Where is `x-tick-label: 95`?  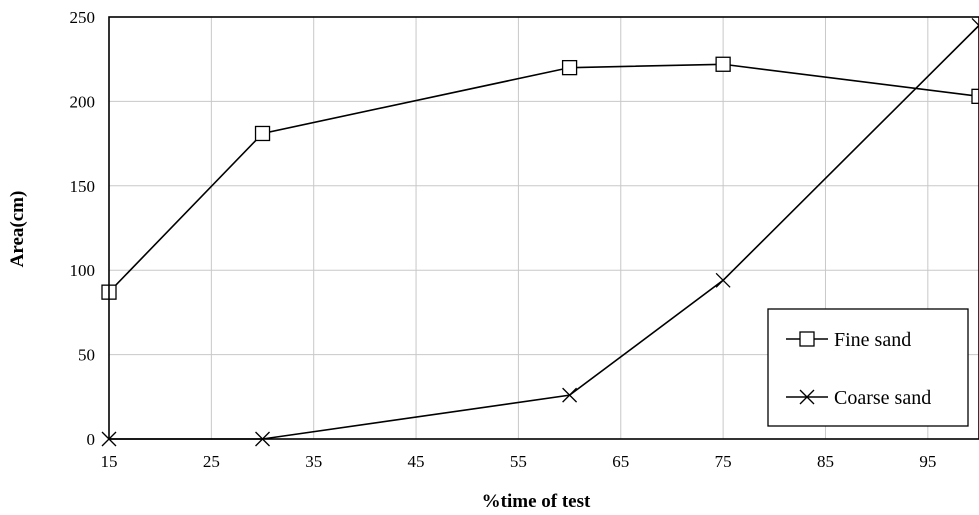 x-tick-label: 95 is located at coordinates (927, 461).